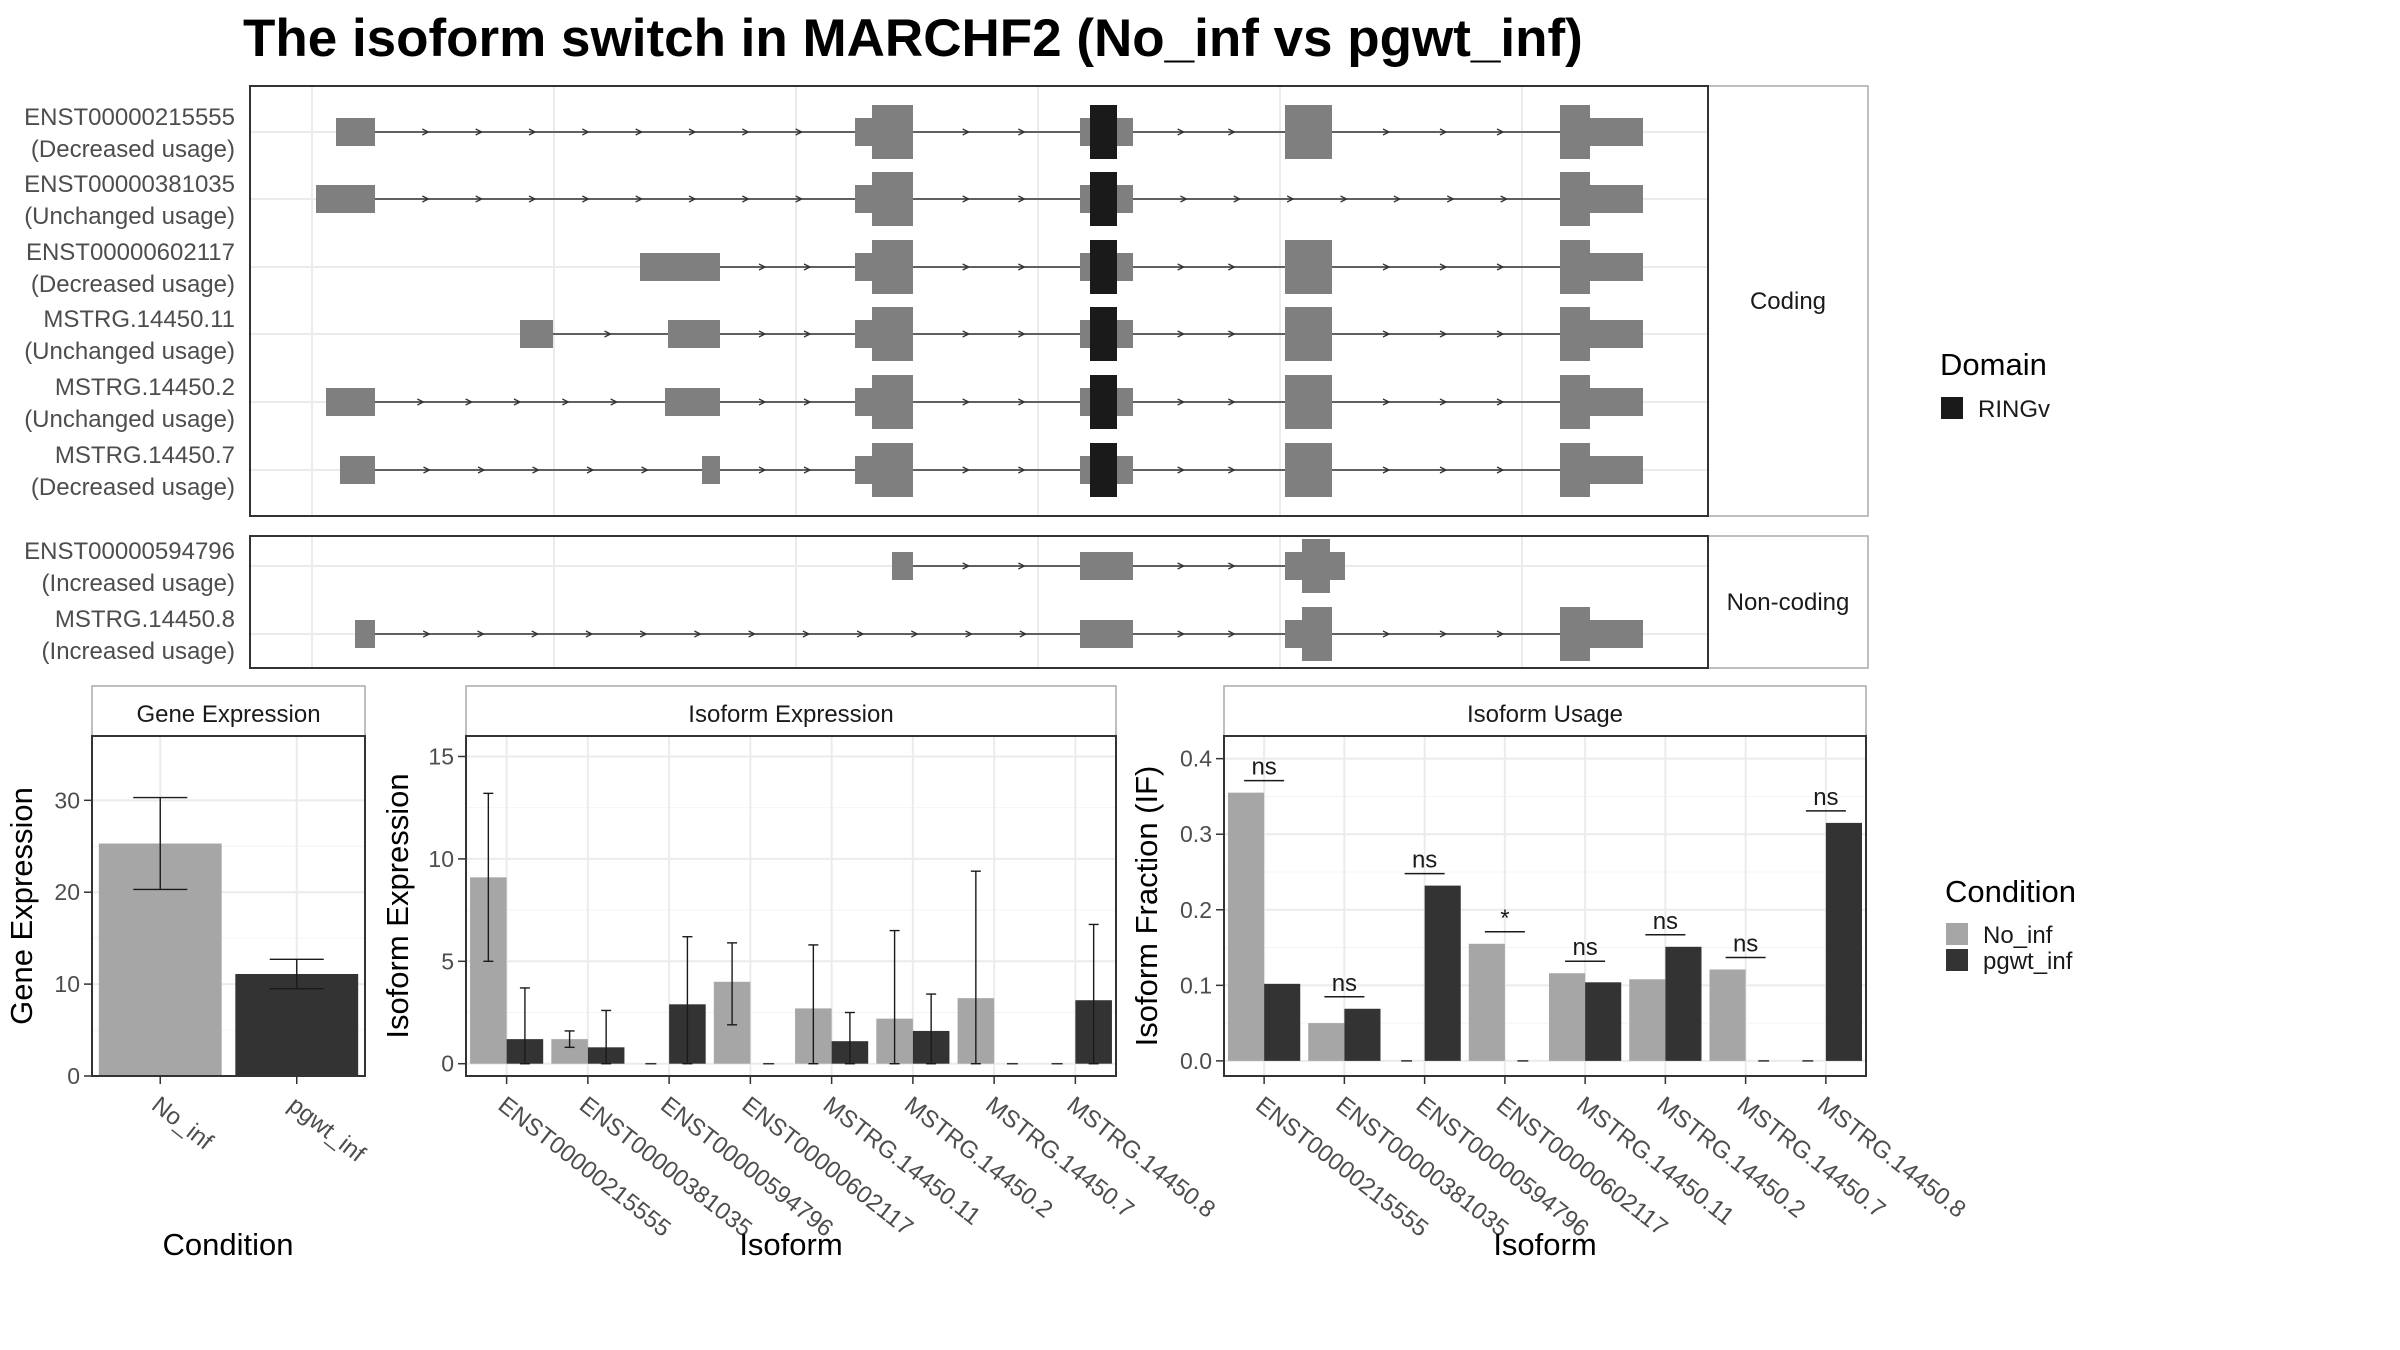 This screenshot has width=2400, height=1350. I want to click on y-tick-label: 30, so click(67, 800).